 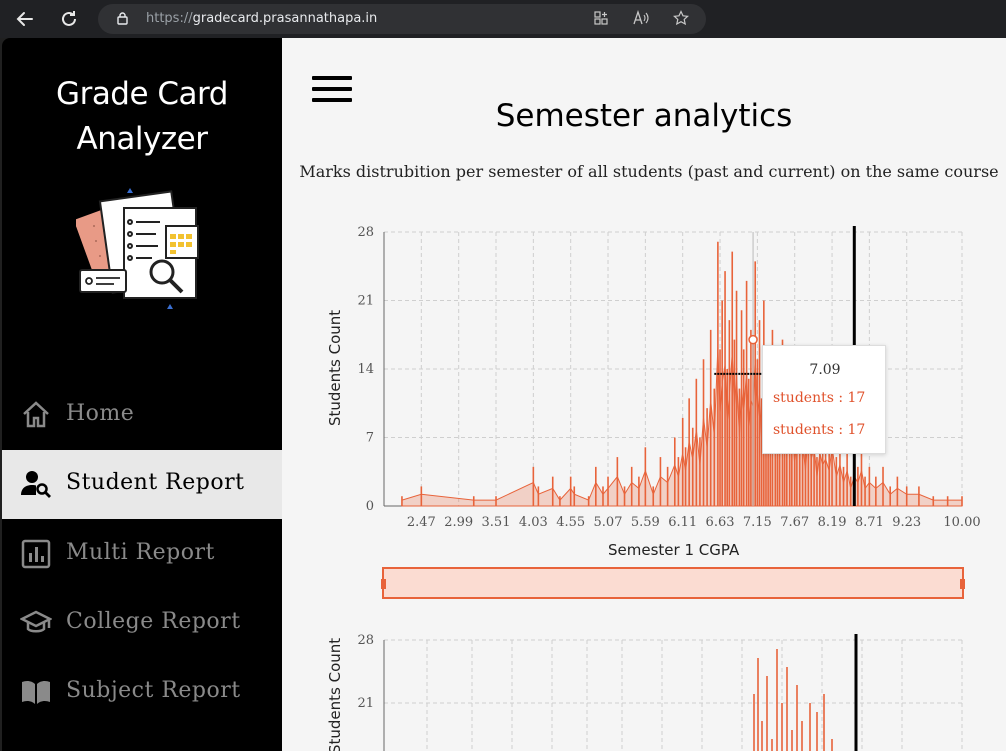 What do you see at coordinates (153, 690) in the screenshot?
I see `sidebar-item-label: Subject Report` at bounding box center [153, 690].